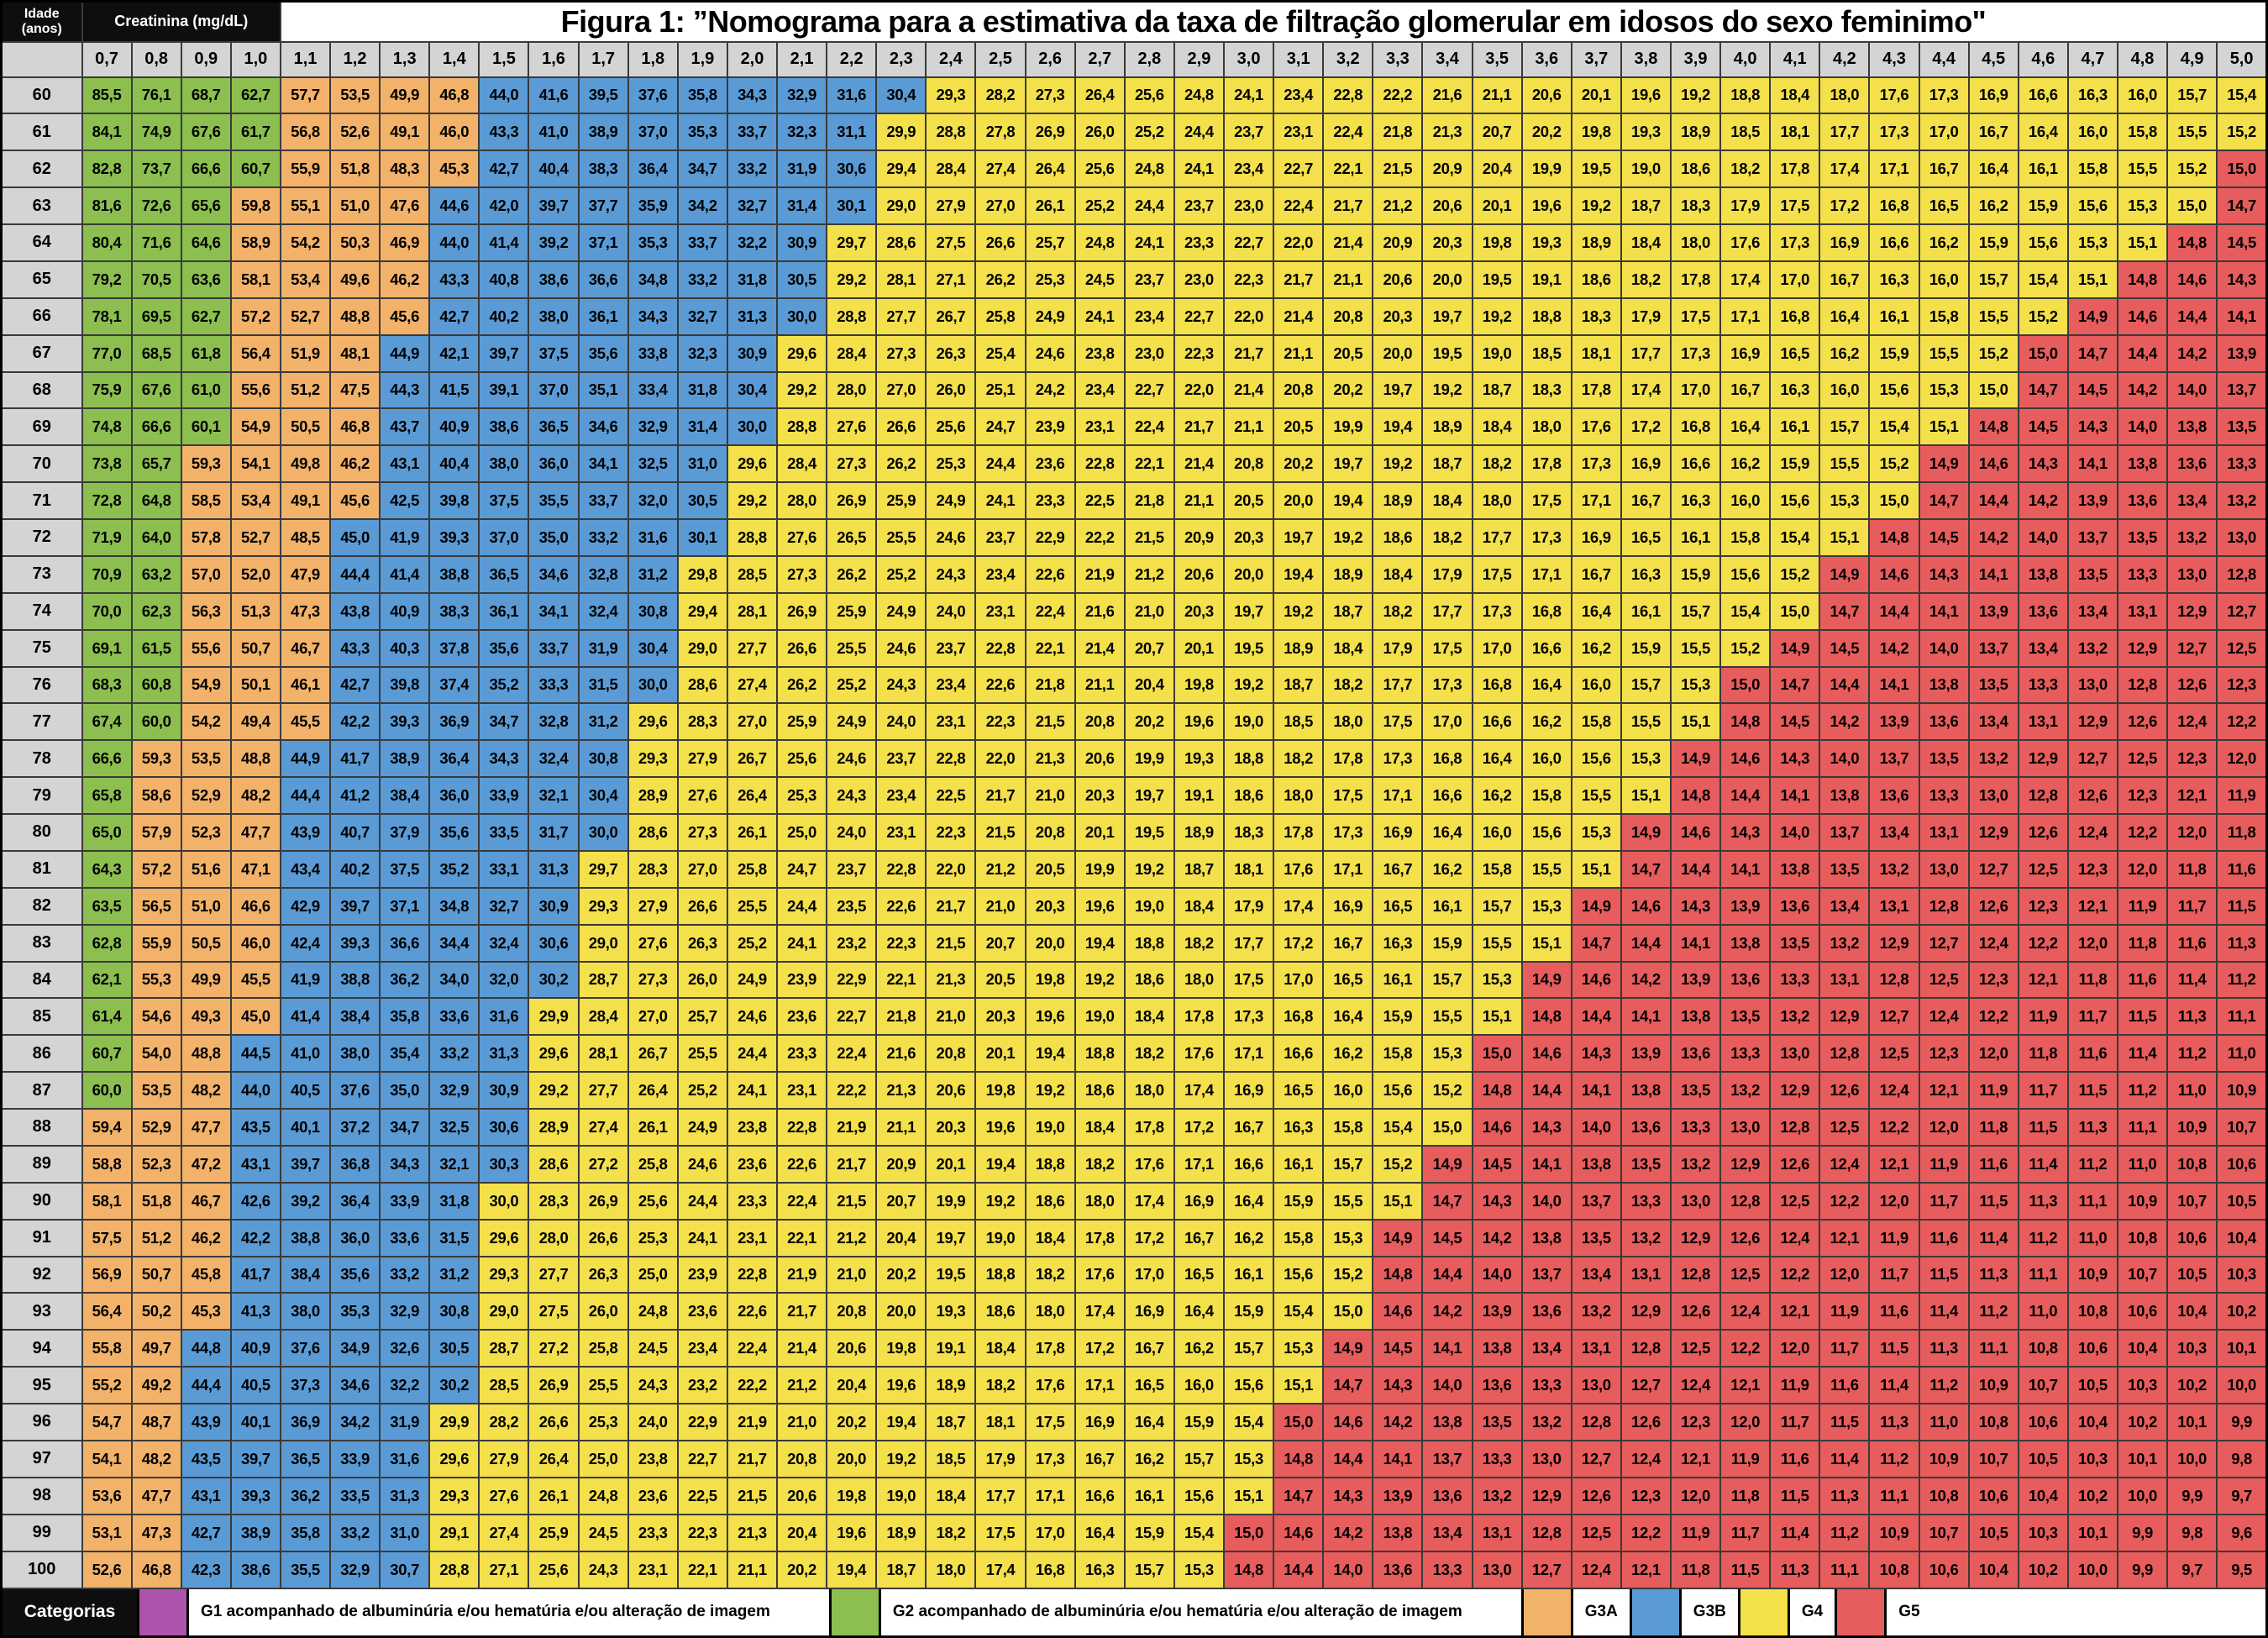 The height and width of the screenshot is (1638, 2268). Describe the element at coordinates (156, 242) in the screenshot. I see `gfr-cell: 71,6` at that location.